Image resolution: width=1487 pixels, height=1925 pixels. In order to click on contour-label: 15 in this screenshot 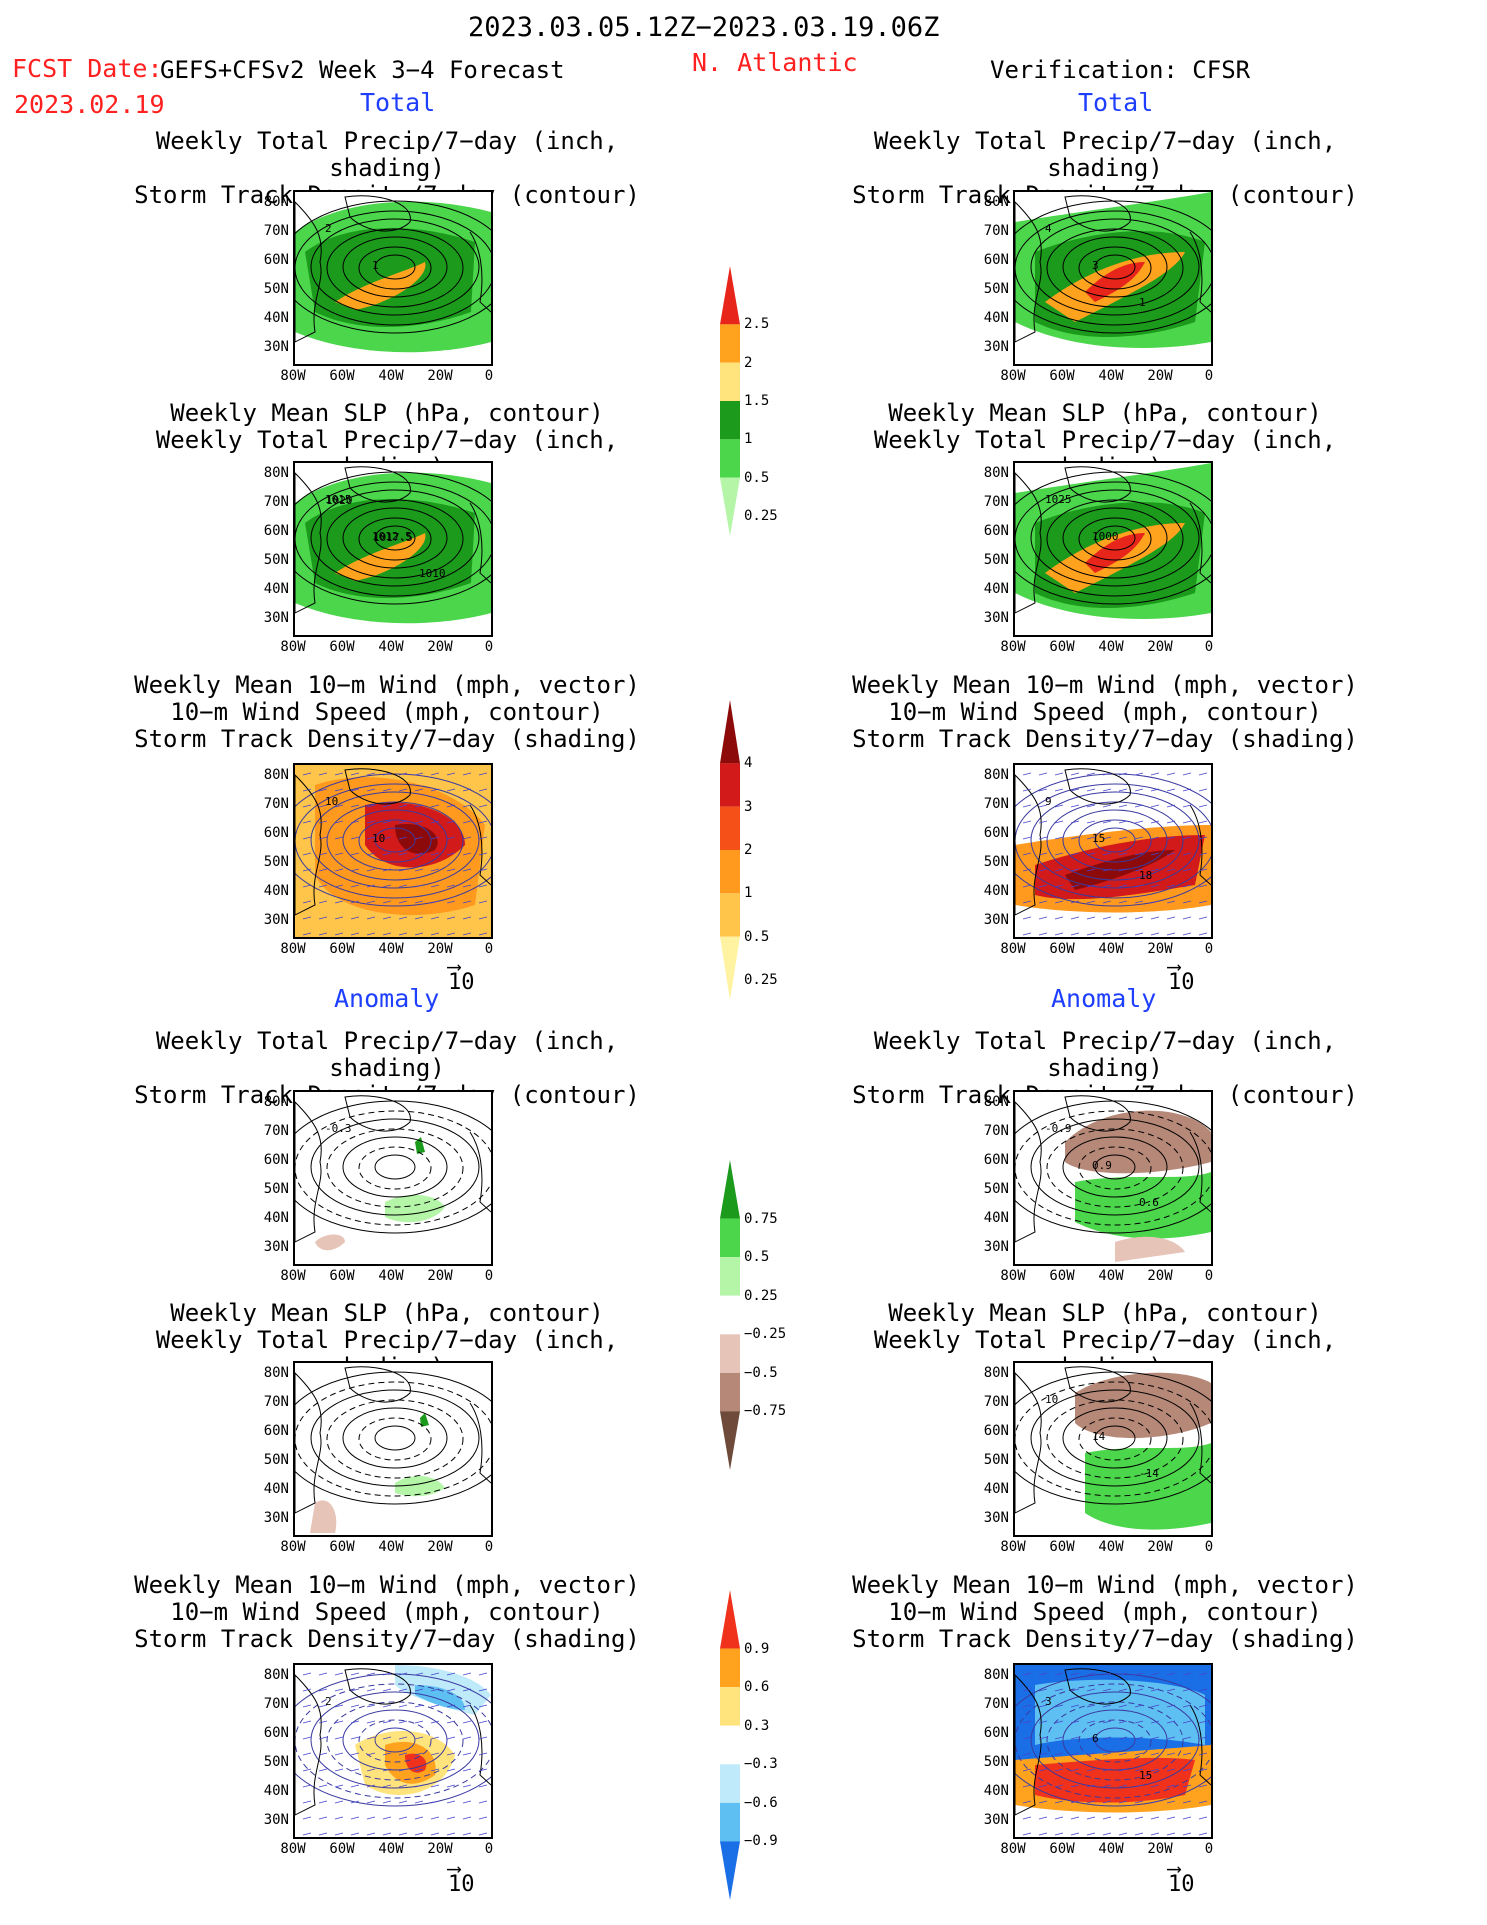, I will do `click(1098, 838)`.